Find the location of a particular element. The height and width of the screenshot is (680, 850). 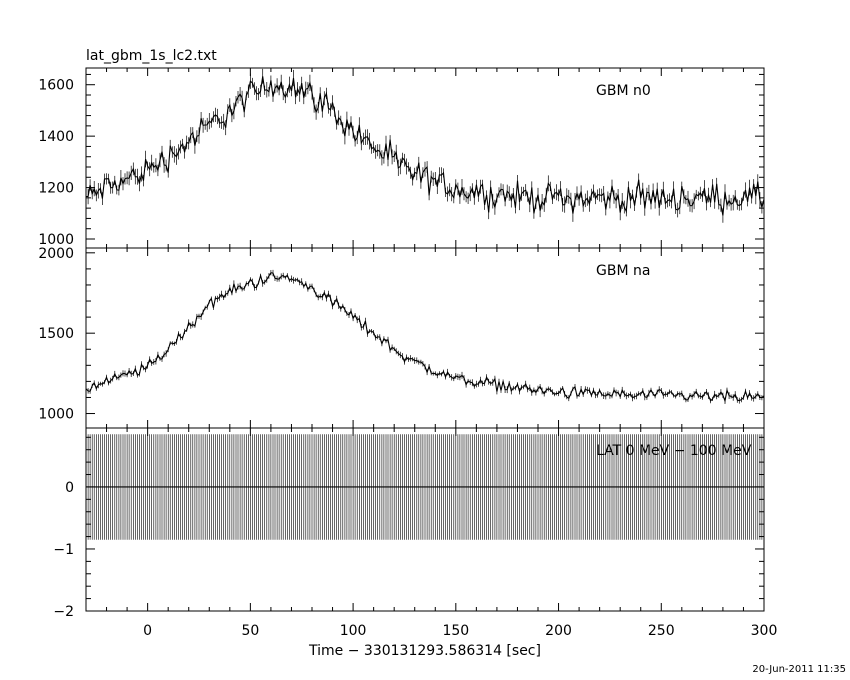

y-tick-label: 1200 is located at coordinates (56, 189).